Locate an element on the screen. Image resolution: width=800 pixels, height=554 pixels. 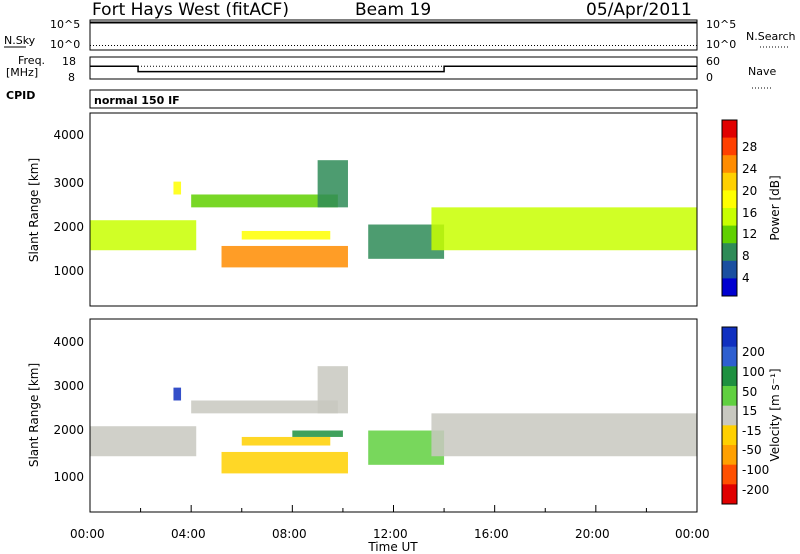
nave-label: Nave is located at coordinates (762, 71).